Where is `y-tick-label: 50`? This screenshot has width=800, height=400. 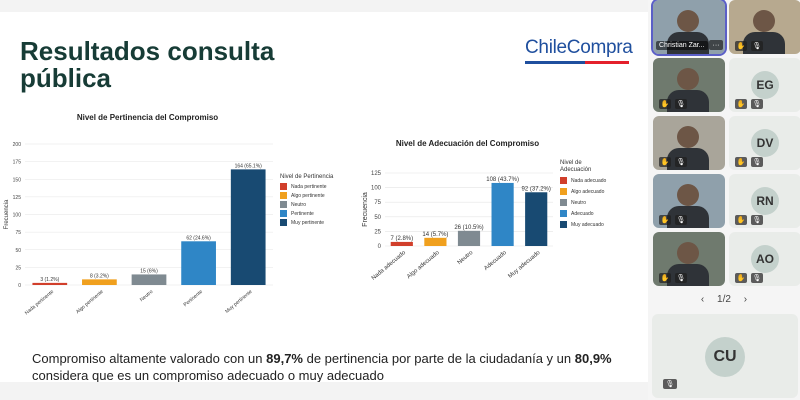
y-tick-label: 50 is located at coordinates (377, 218).